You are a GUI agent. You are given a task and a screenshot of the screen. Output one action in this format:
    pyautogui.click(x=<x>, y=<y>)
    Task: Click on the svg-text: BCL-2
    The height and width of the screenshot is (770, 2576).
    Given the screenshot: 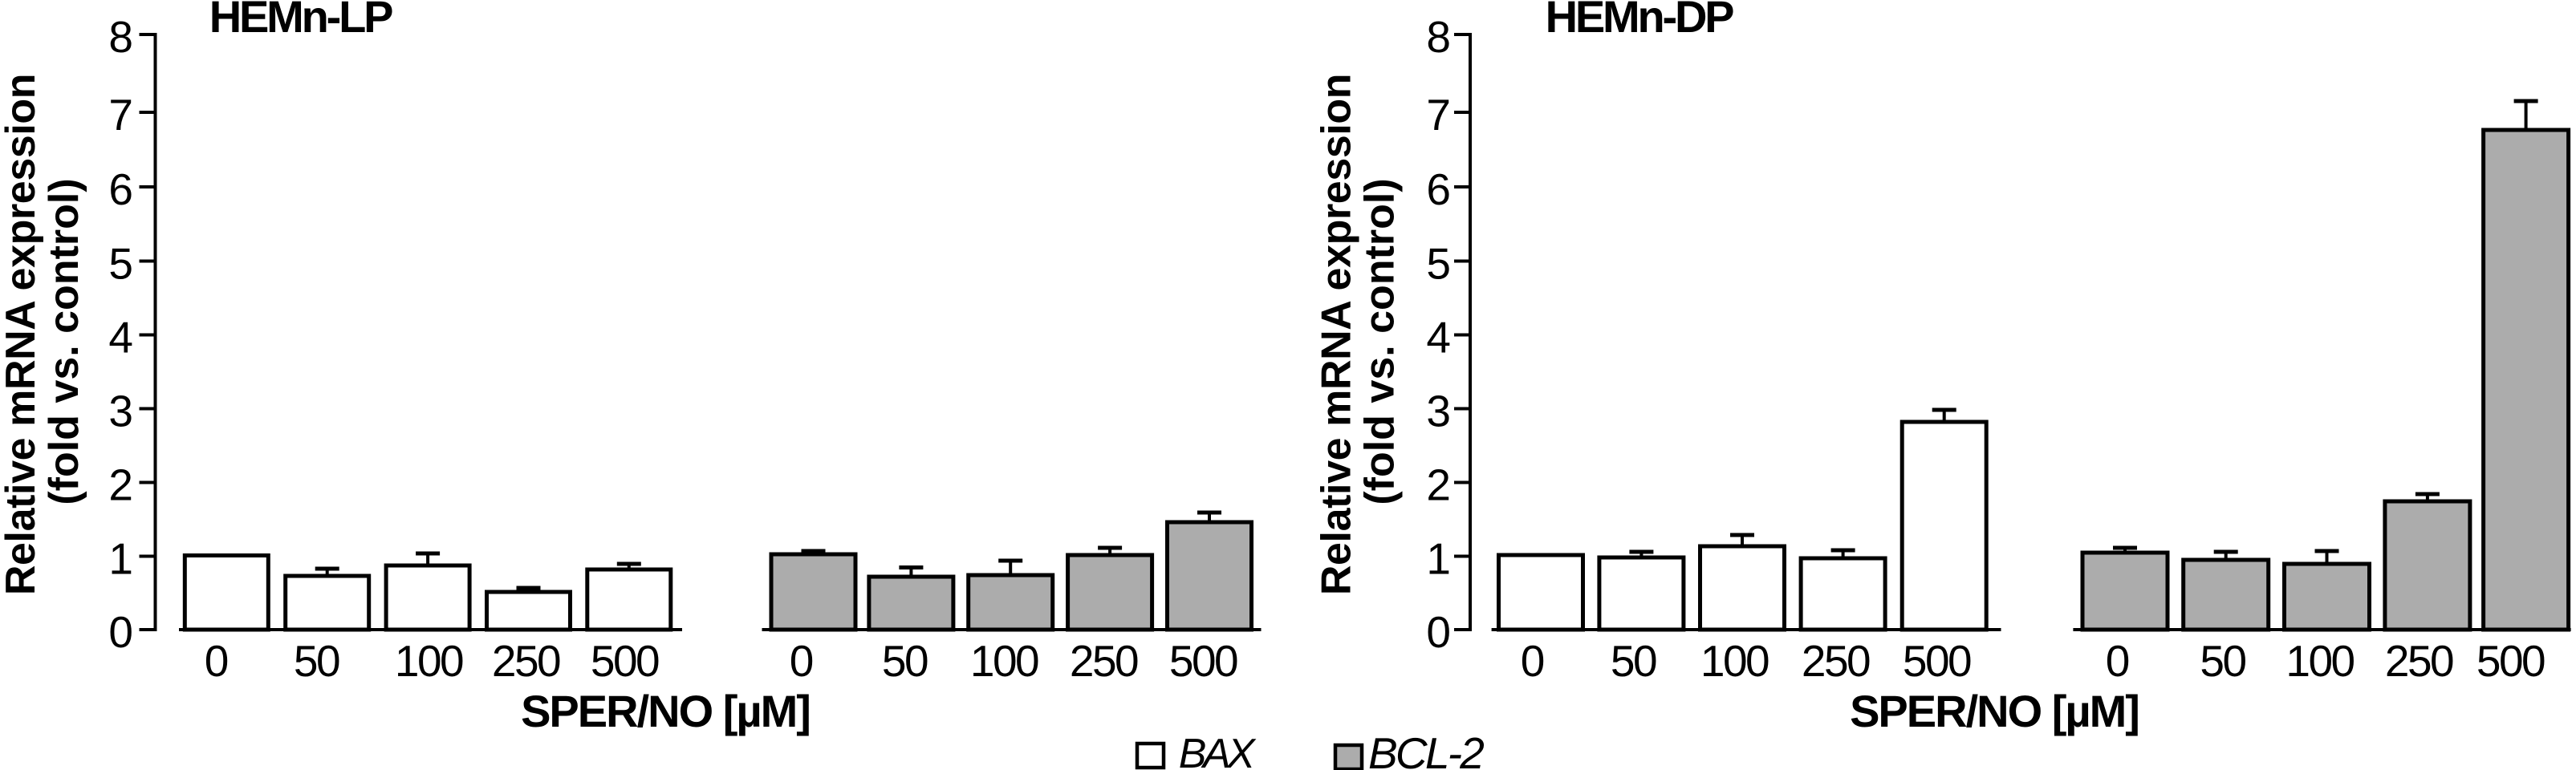 What is the action you would take?
    pyautogui.click(x=1426, y=749)
    